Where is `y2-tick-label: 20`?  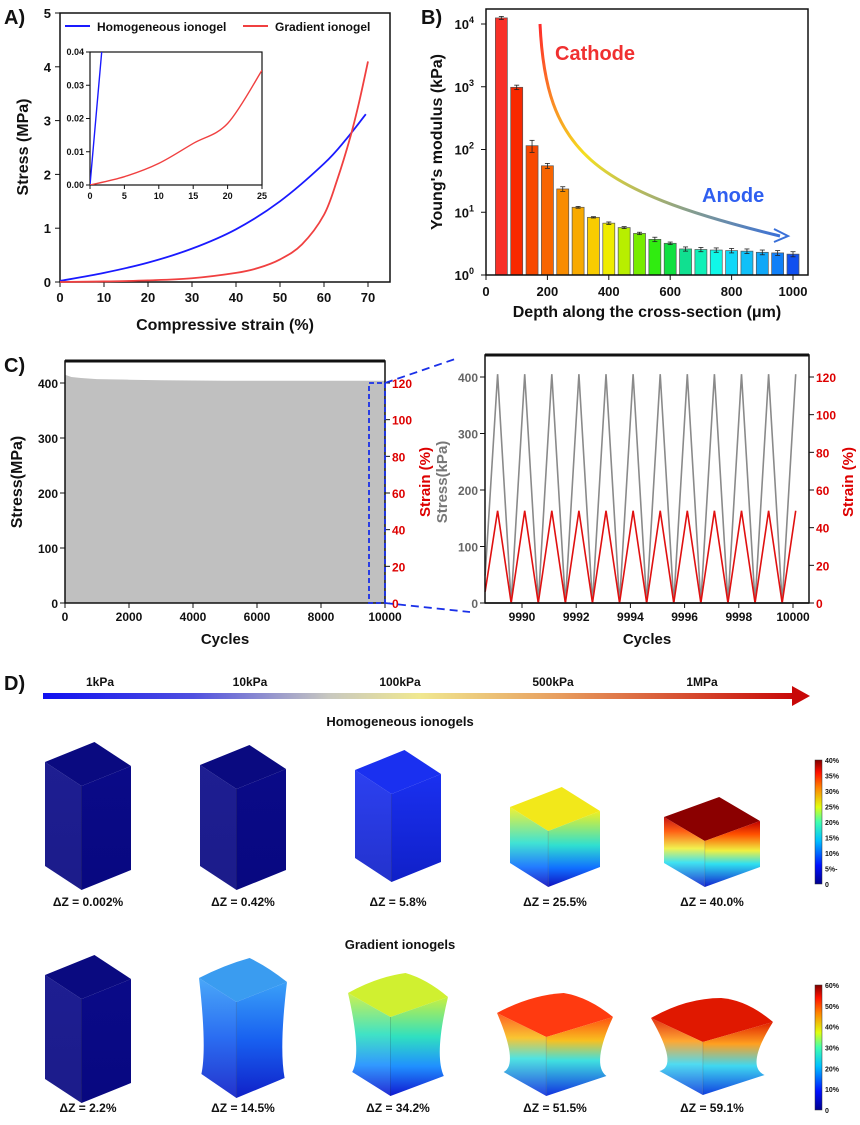 y2-tick-label: 20 is located at coordinates (399, 567).